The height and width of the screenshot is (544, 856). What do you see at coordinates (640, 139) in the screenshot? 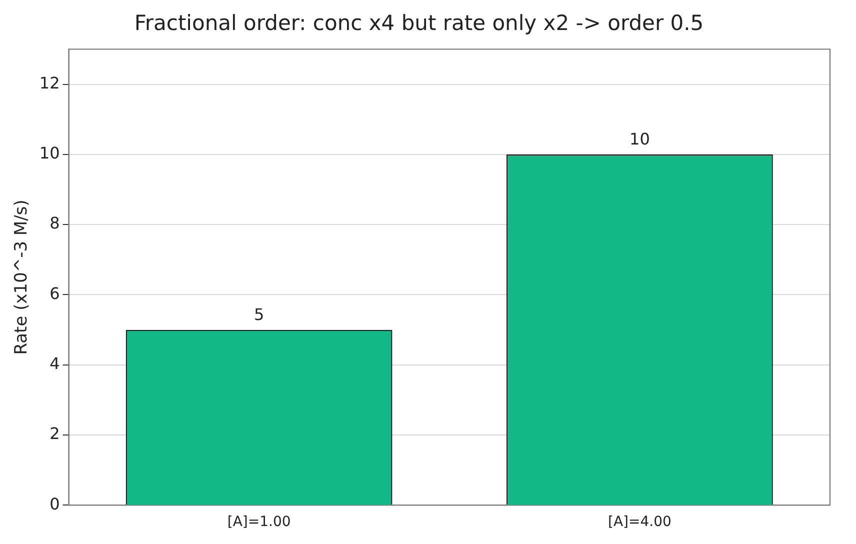
I see `data-label: 10` at bounding box center [640, 139].